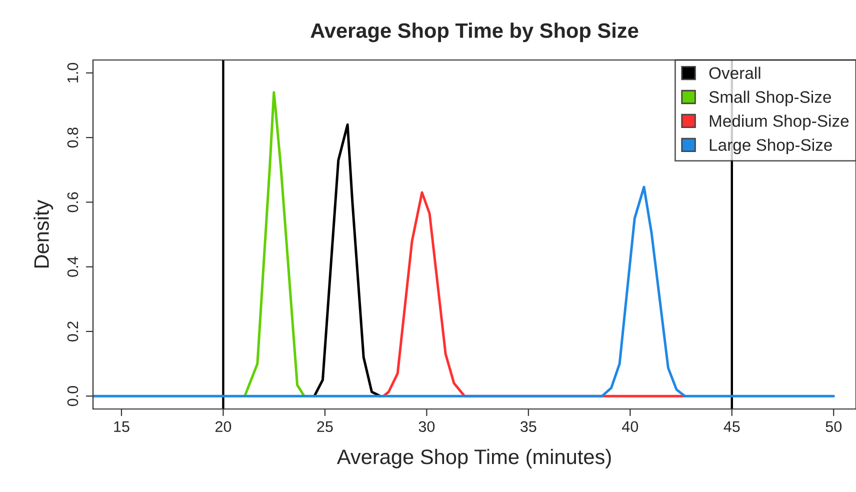  What do you see at coordinates (630, 426) in the screenshot?
I see `x-tick-label: 40` at bounding box center [630, 426].